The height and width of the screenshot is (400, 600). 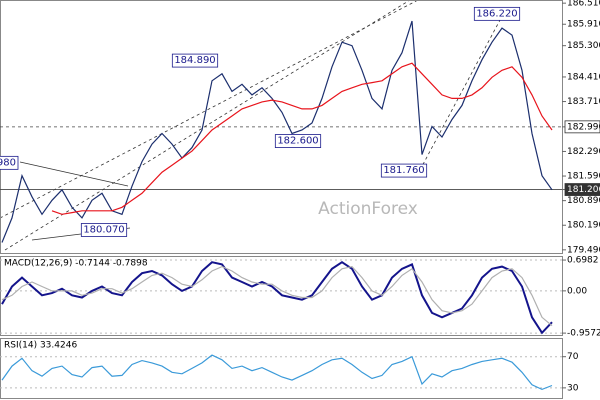 What do you see at coordinates (583, 250) in the screenshot?
I see `y-tick-label: 179.490` at bounding box center [583, 250].